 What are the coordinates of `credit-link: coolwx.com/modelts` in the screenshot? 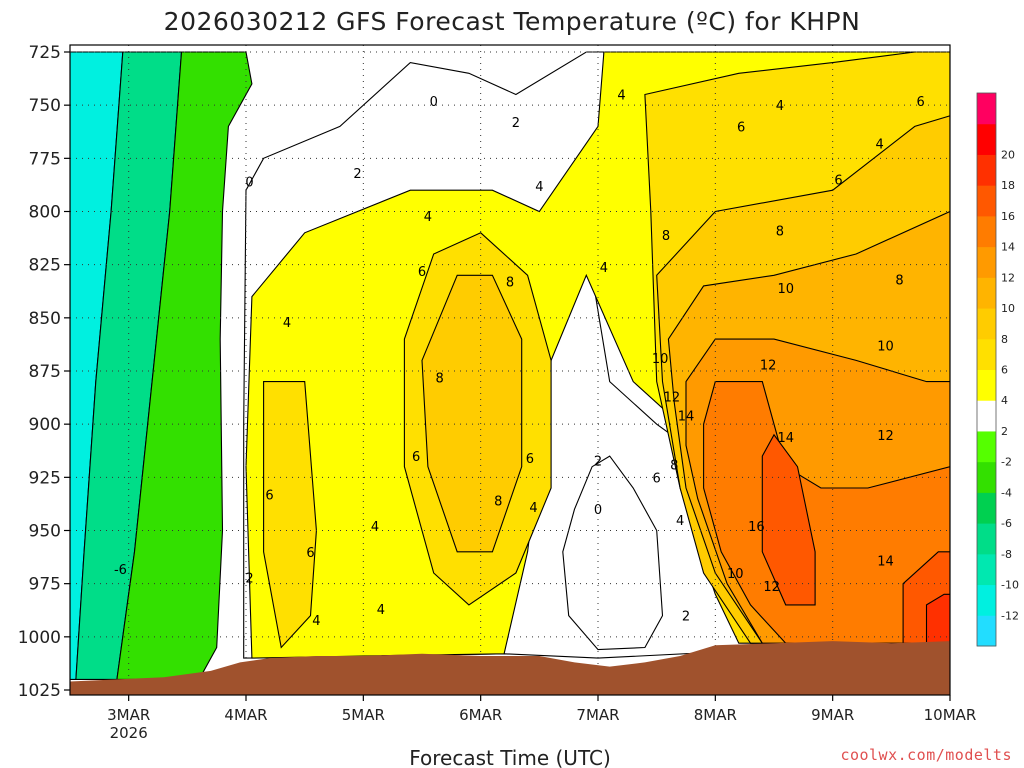 It's located at (926, 755).